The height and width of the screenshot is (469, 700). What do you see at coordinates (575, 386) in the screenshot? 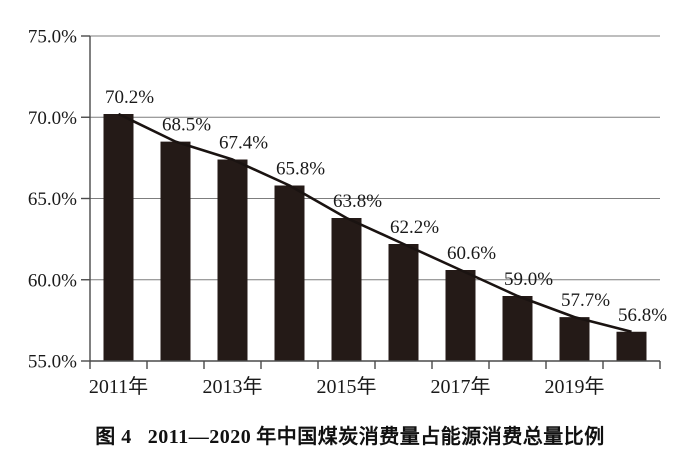
I see `x-axis-tick-label: 2019年` at bounding box center [575, 386].